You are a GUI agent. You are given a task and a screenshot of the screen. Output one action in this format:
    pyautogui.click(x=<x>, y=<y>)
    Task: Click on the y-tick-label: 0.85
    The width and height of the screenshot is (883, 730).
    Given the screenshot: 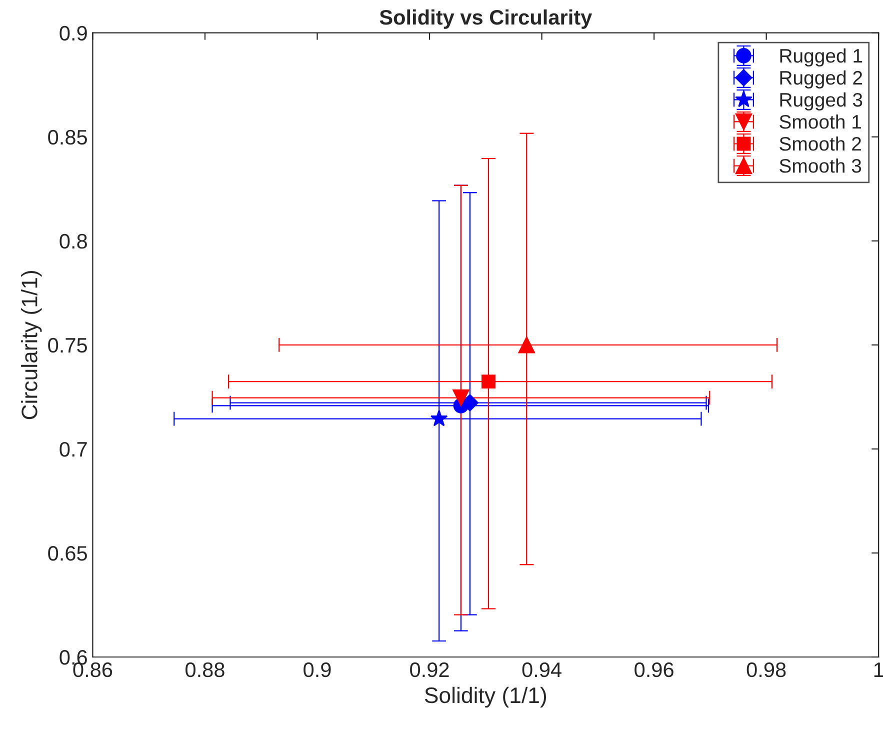 What is the action you would take?
    pyautogui.click(x=67, y=137)
    